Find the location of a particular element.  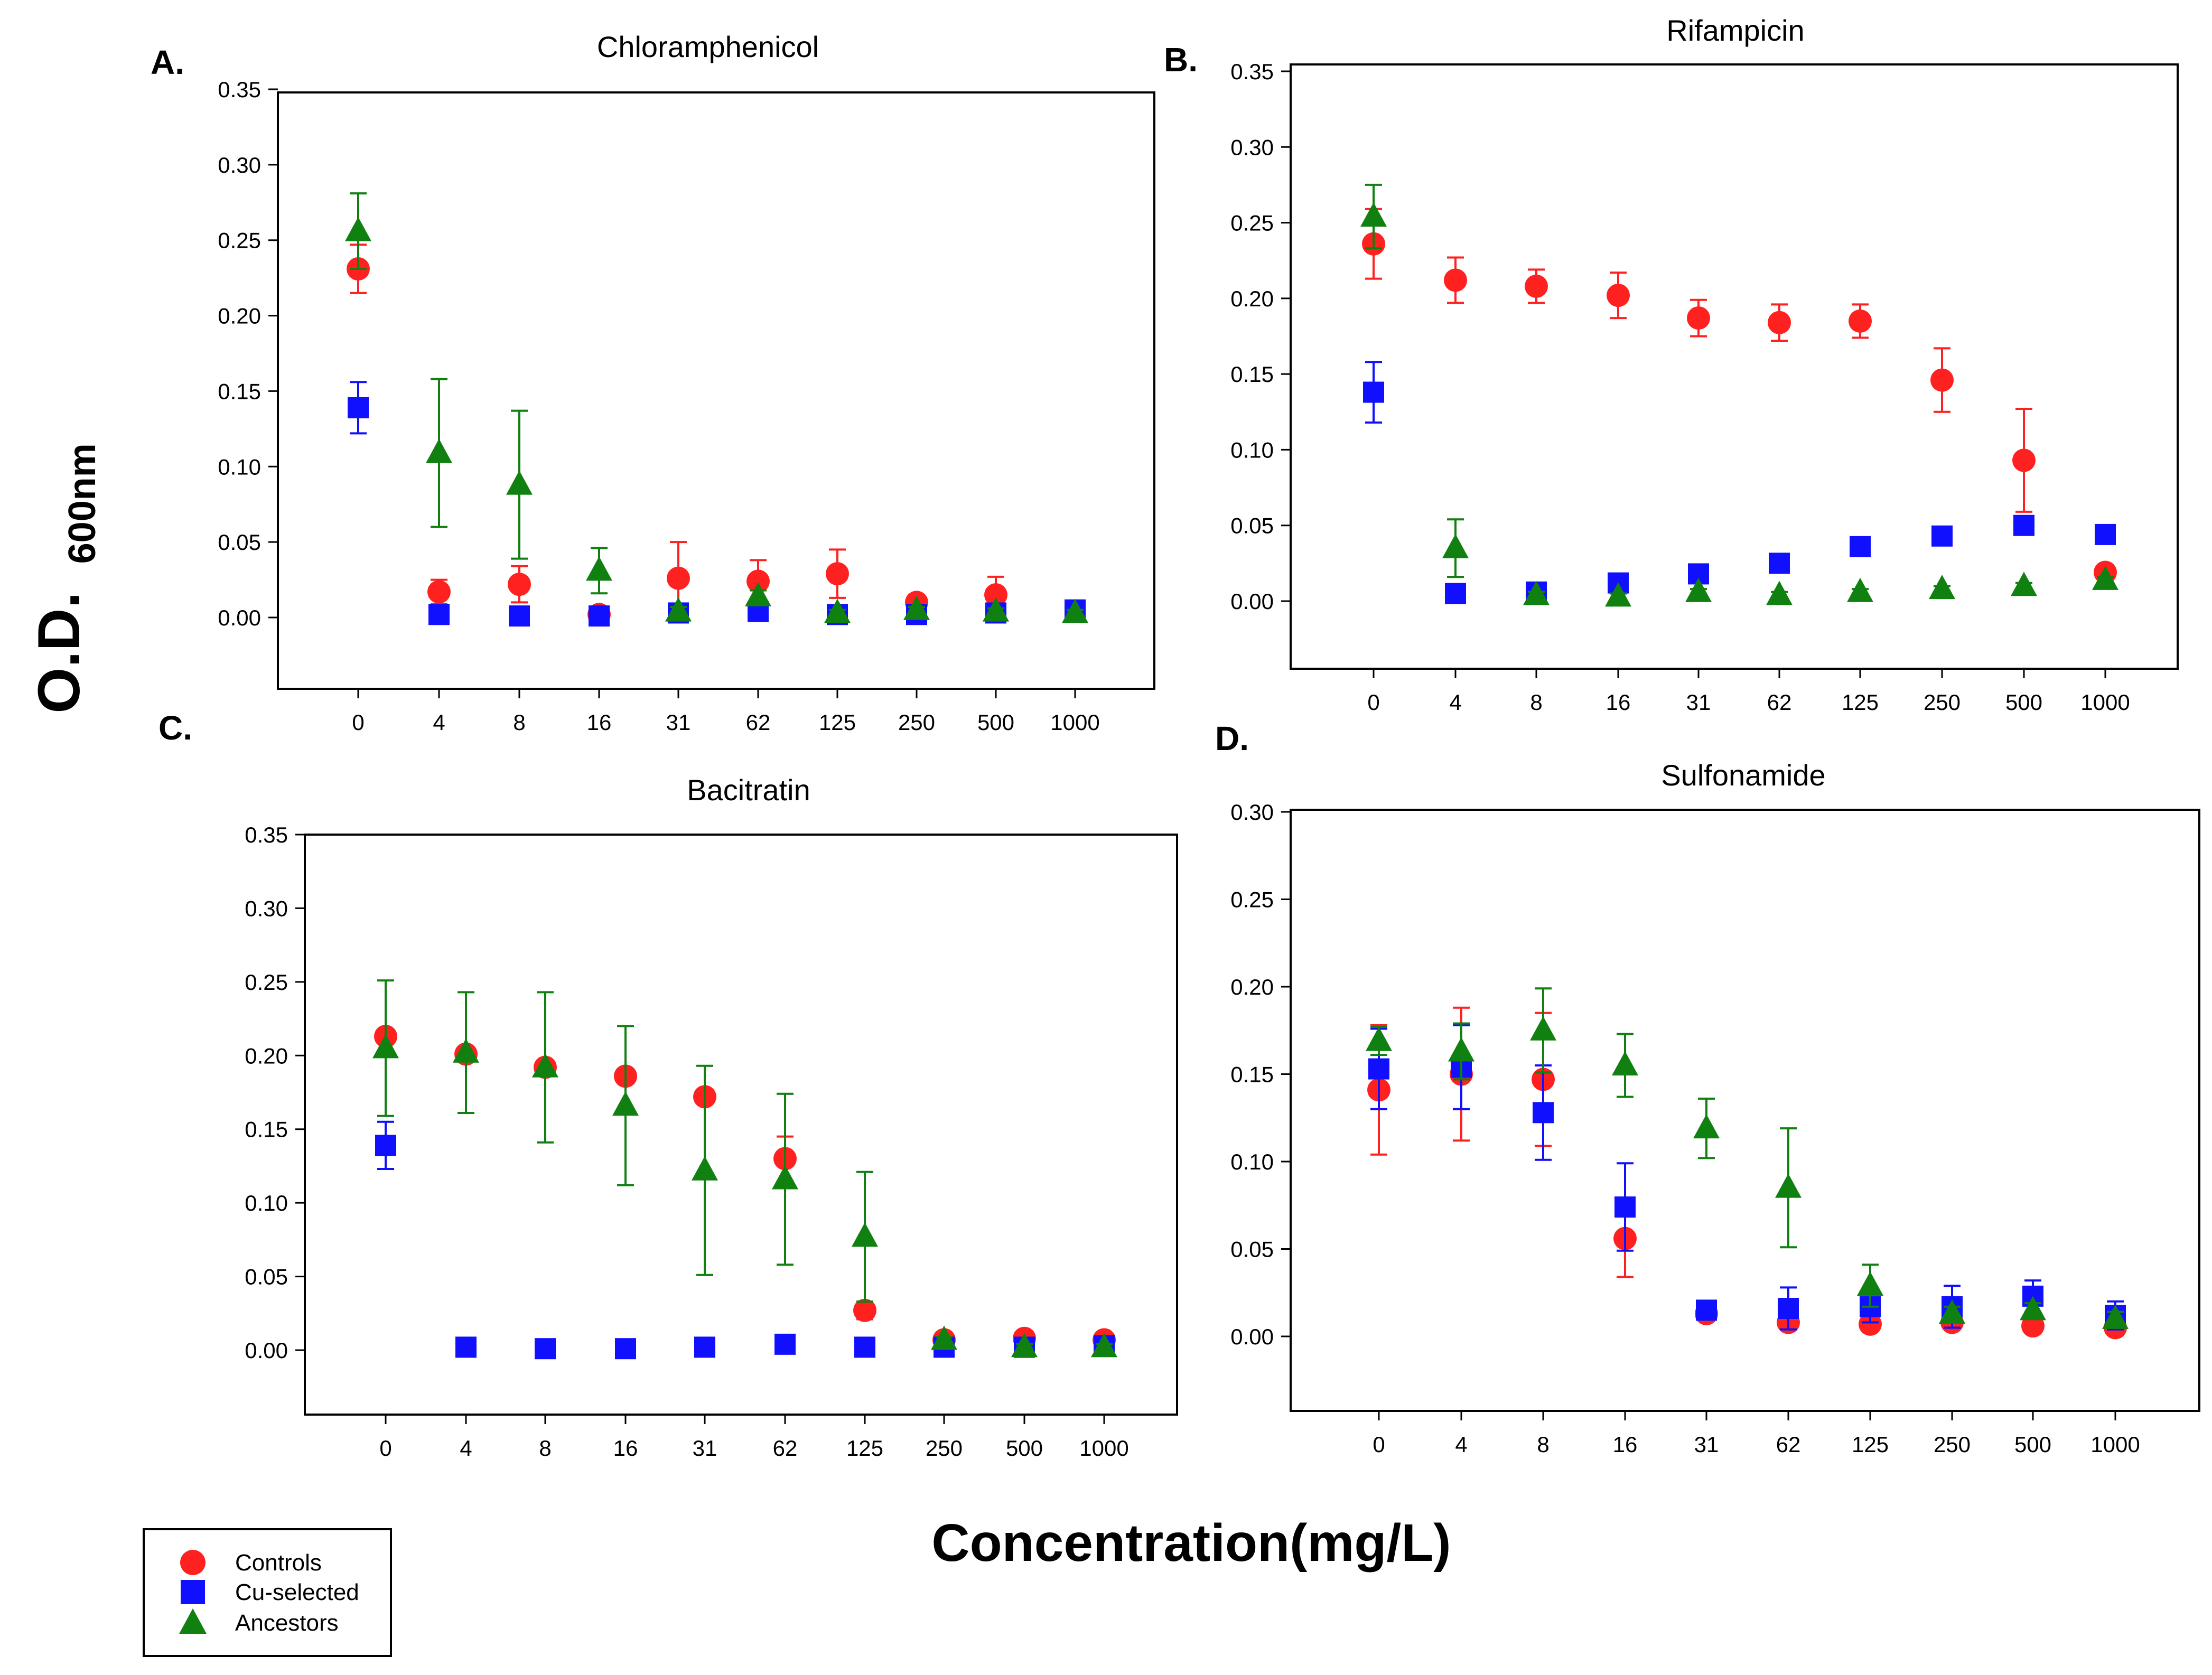

y-tick-label: 0.10 is located at coordinates (1252, 1162).